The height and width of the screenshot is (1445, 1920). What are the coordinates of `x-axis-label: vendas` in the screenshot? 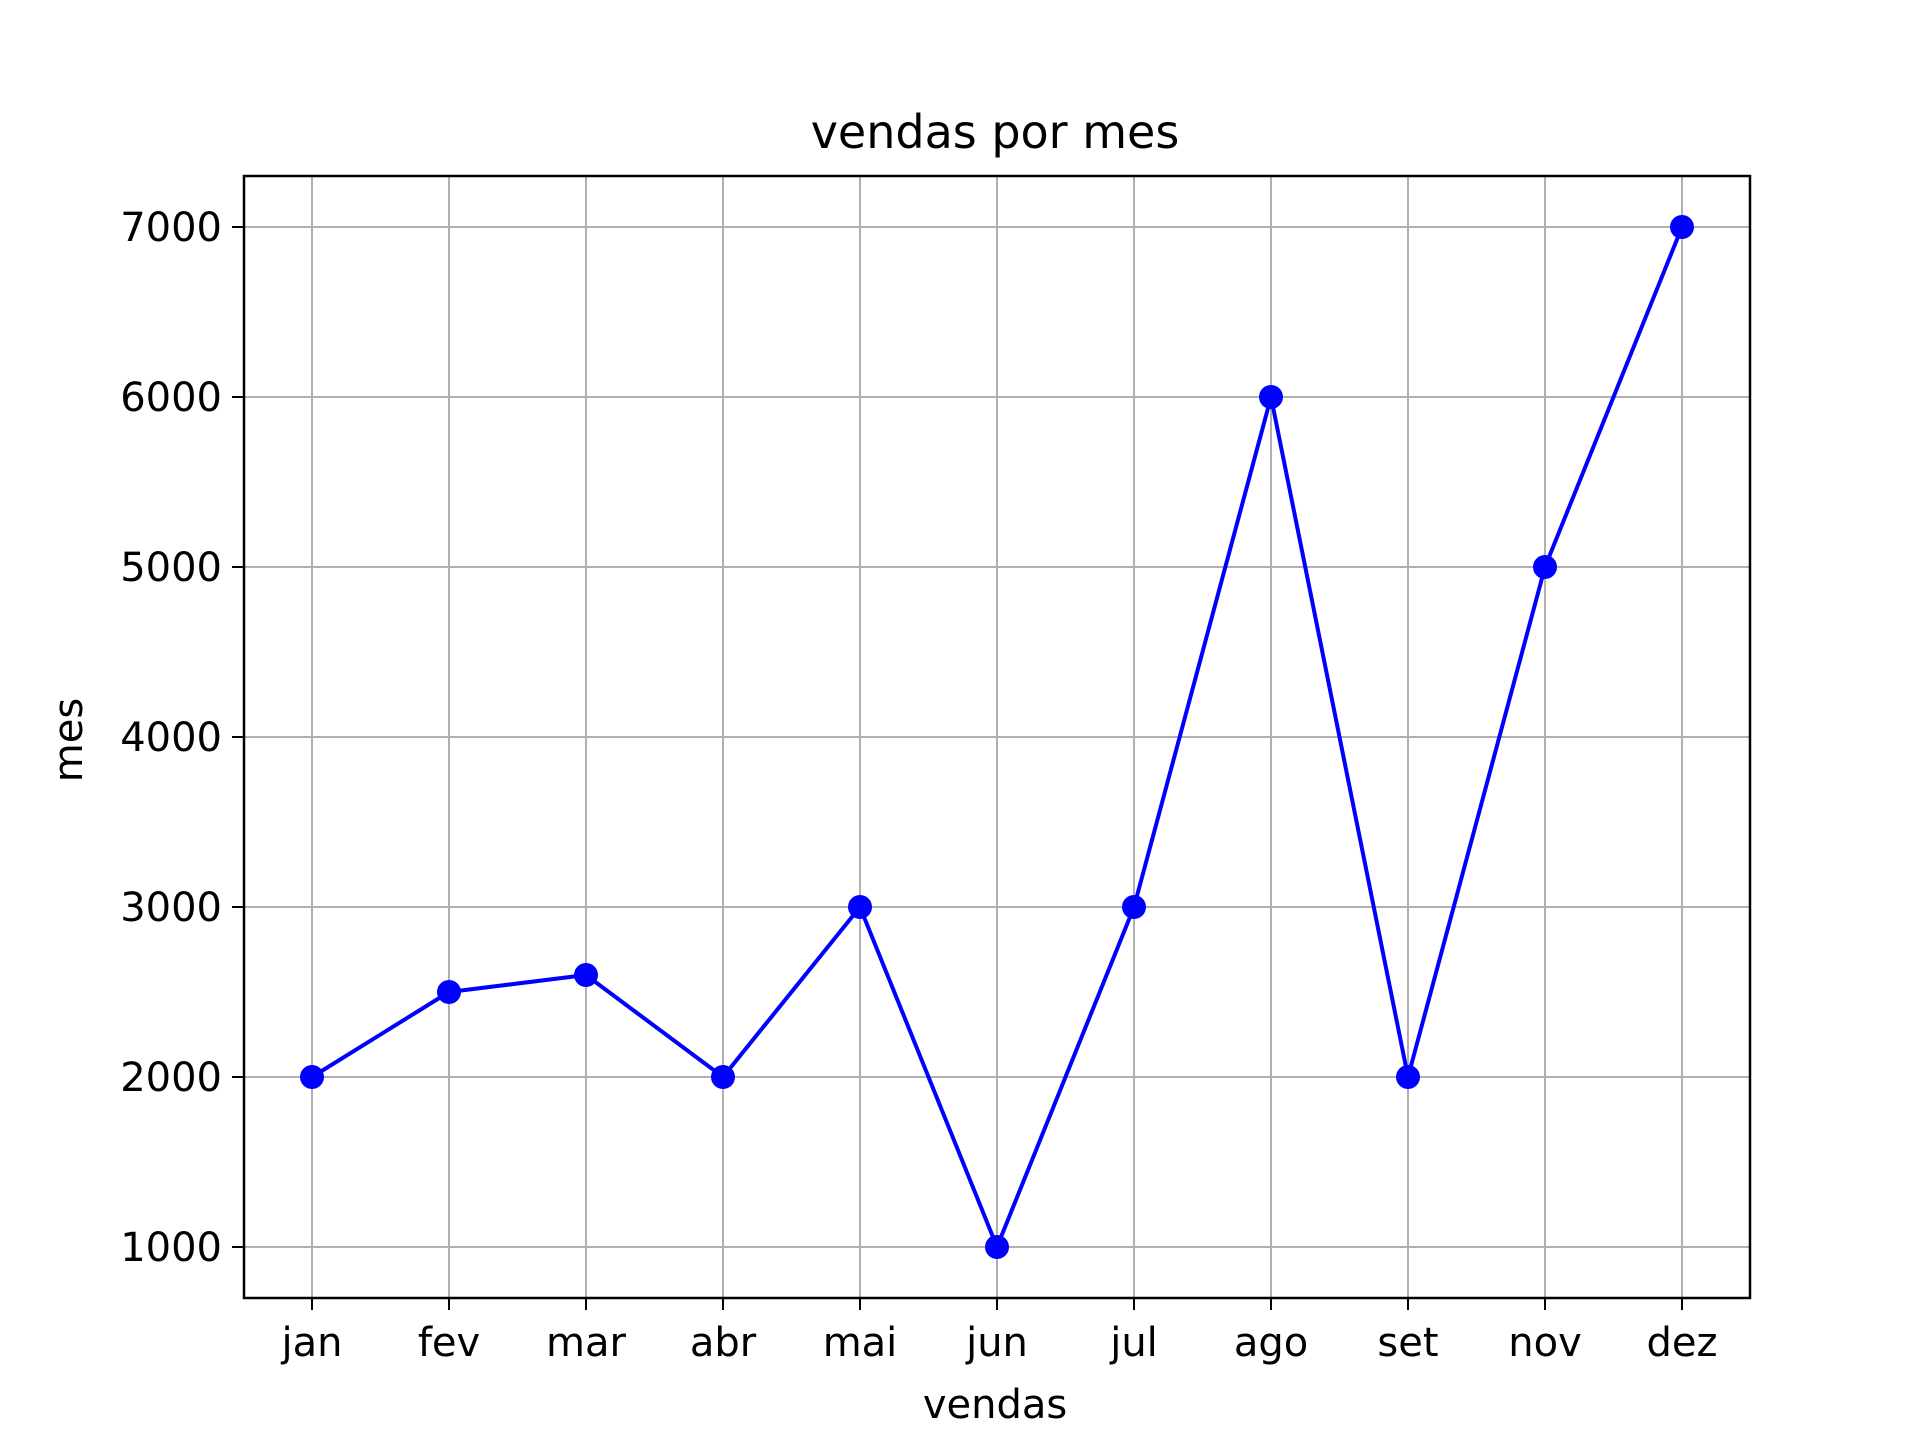 It's located at (995, 1405).